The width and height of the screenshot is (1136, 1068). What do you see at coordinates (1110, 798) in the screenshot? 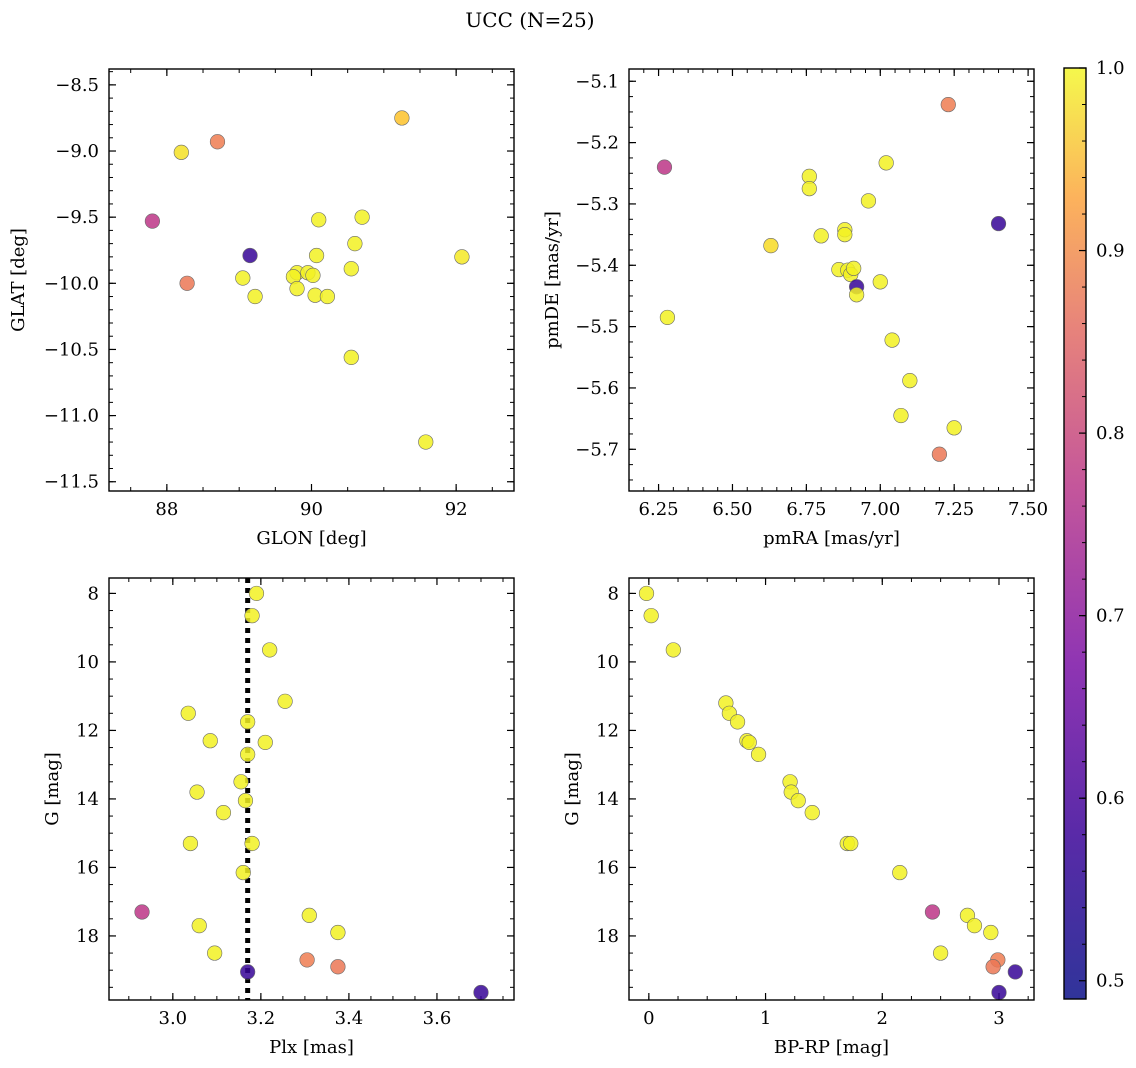
I see `colorbar-tick-label: 0.6` at bounding box center [1110, 798].